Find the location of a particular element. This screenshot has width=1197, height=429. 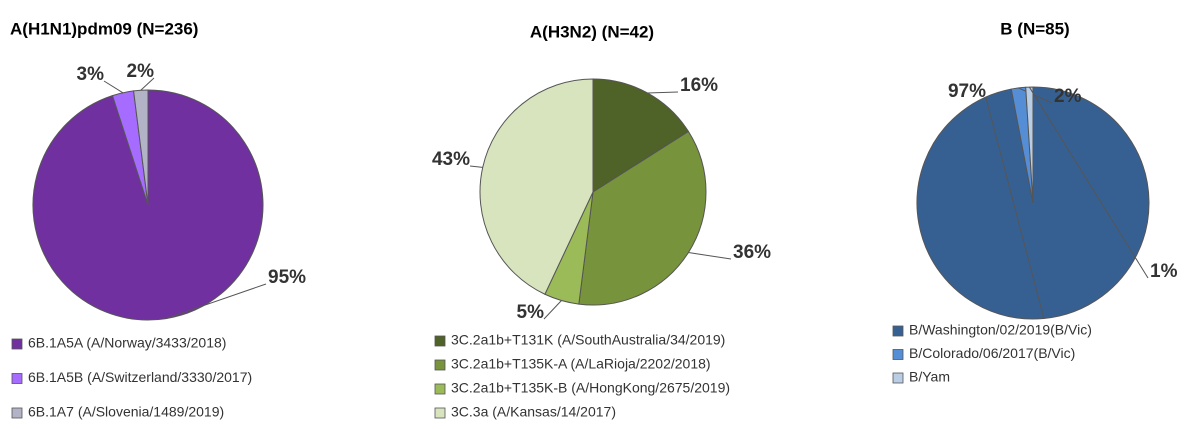

data-label: 3% is located at coordinates (91, 74).